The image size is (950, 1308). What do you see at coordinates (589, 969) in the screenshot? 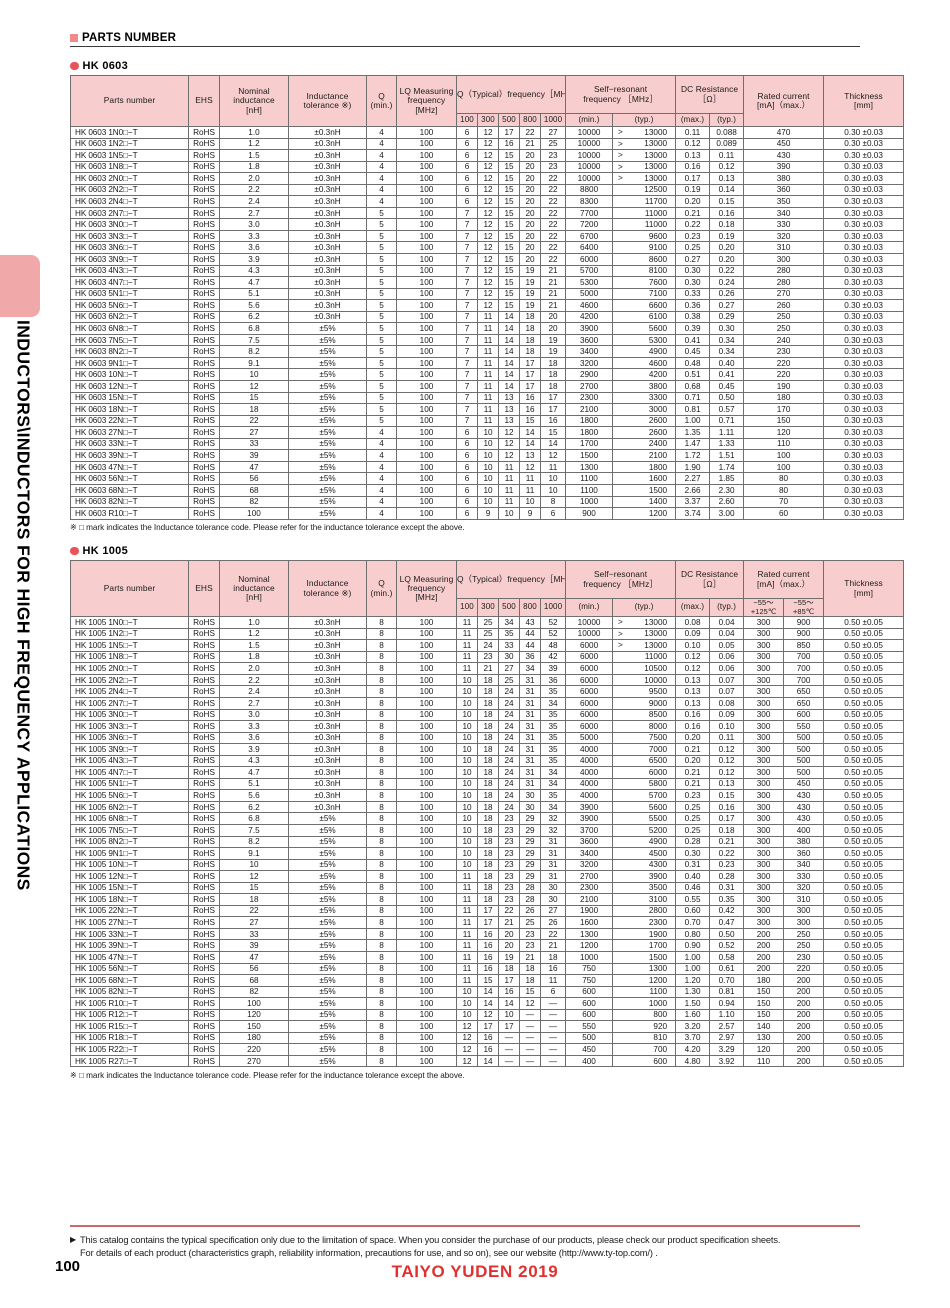
I see `cell-srf-min: 750` at bounding box center [589, 969].